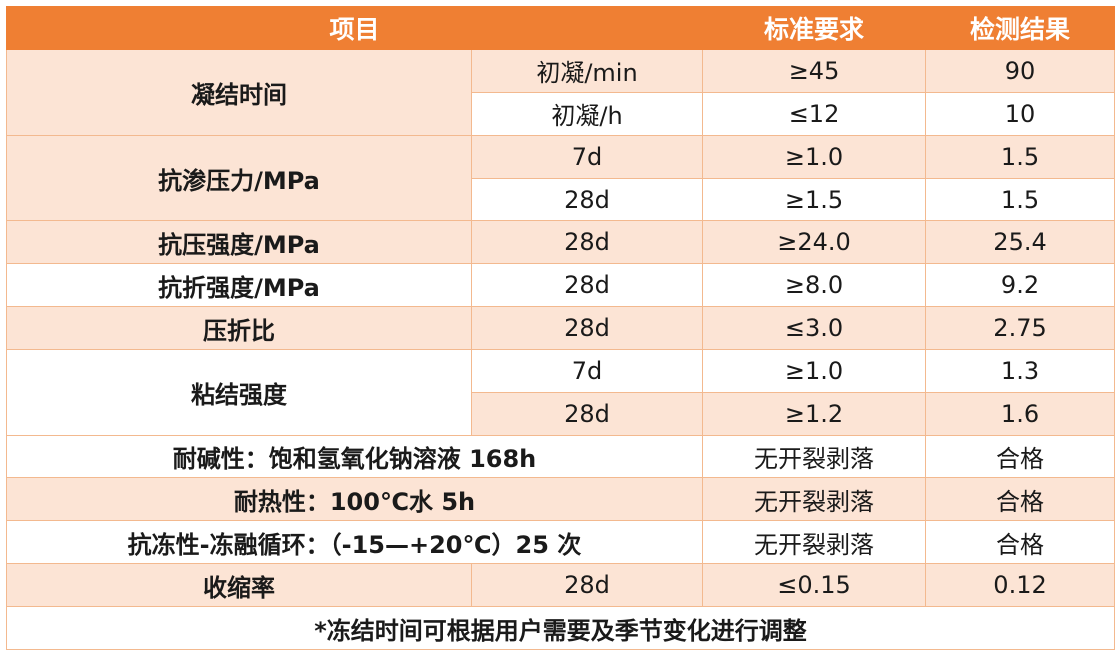  I want to click on header-item: 项目, so click(354, 28).